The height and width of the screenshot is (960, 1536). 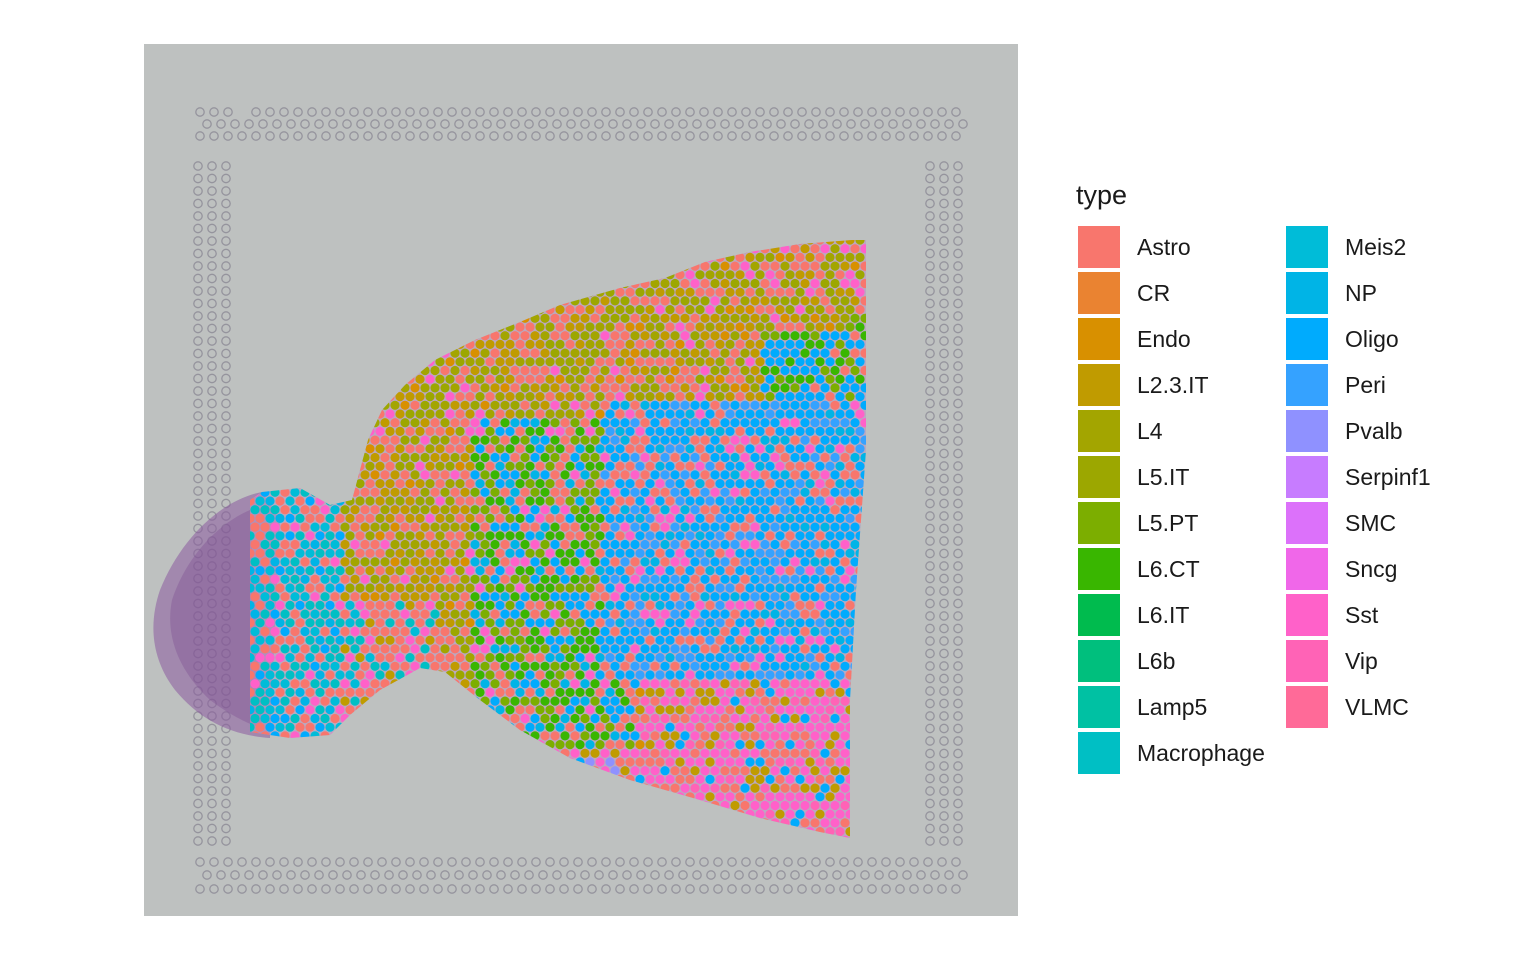 What do you see at coordinates (1376, 247) in the screenshot?
I see `legend-label: Meis2` at bounding box center [1376, 247].